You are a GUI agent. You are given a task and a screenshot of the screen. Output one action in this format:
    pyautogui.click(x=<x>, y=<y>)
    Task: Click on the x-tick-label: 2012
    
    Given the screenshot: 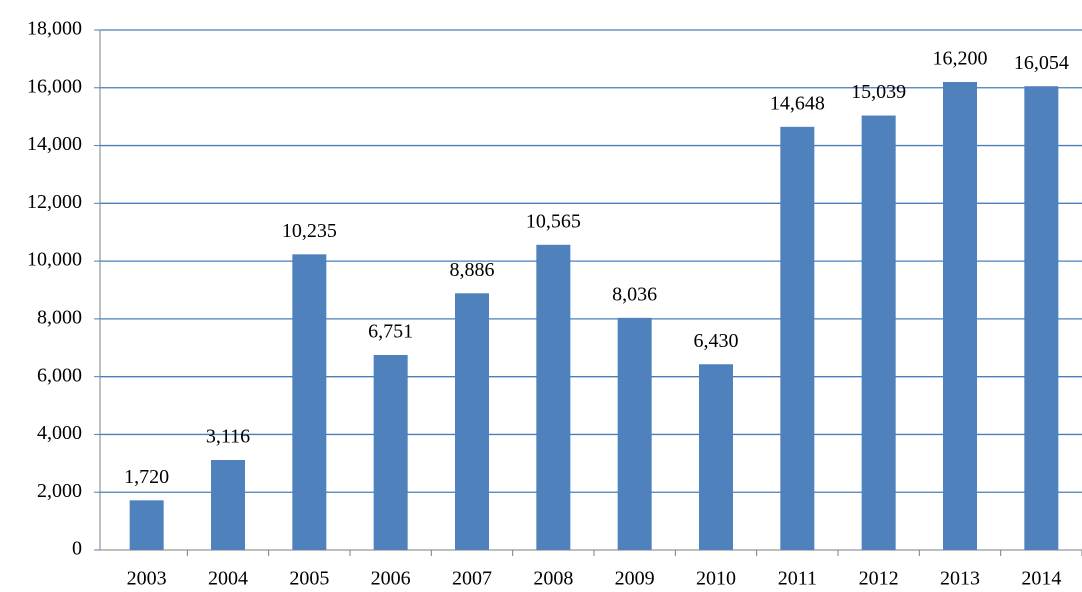 What is the action you would take?
    pyautogui.click(x=879, y=579)
    